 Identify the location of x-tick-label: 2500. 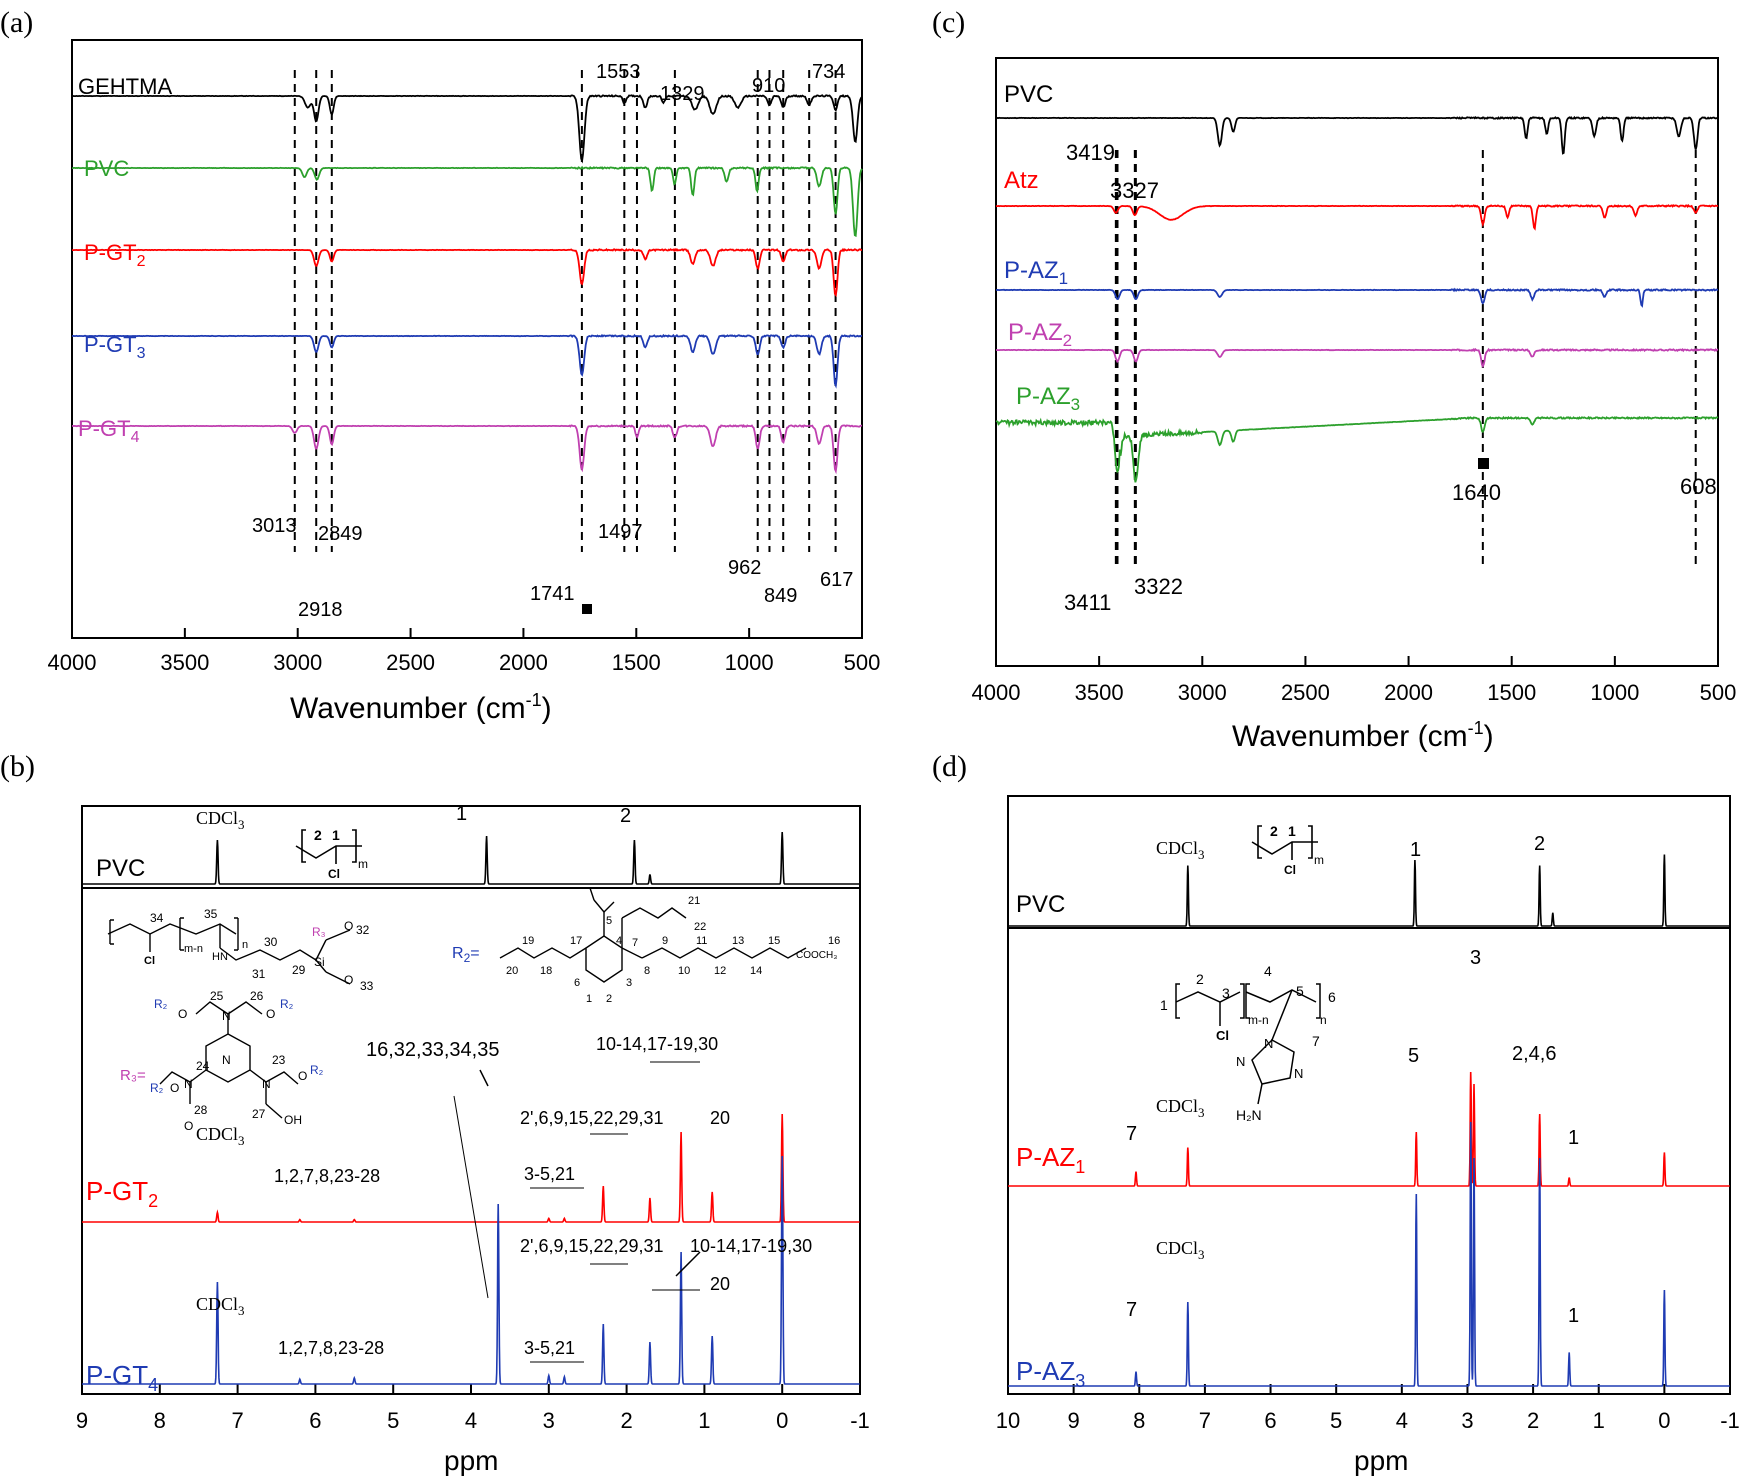
(1305, 692).